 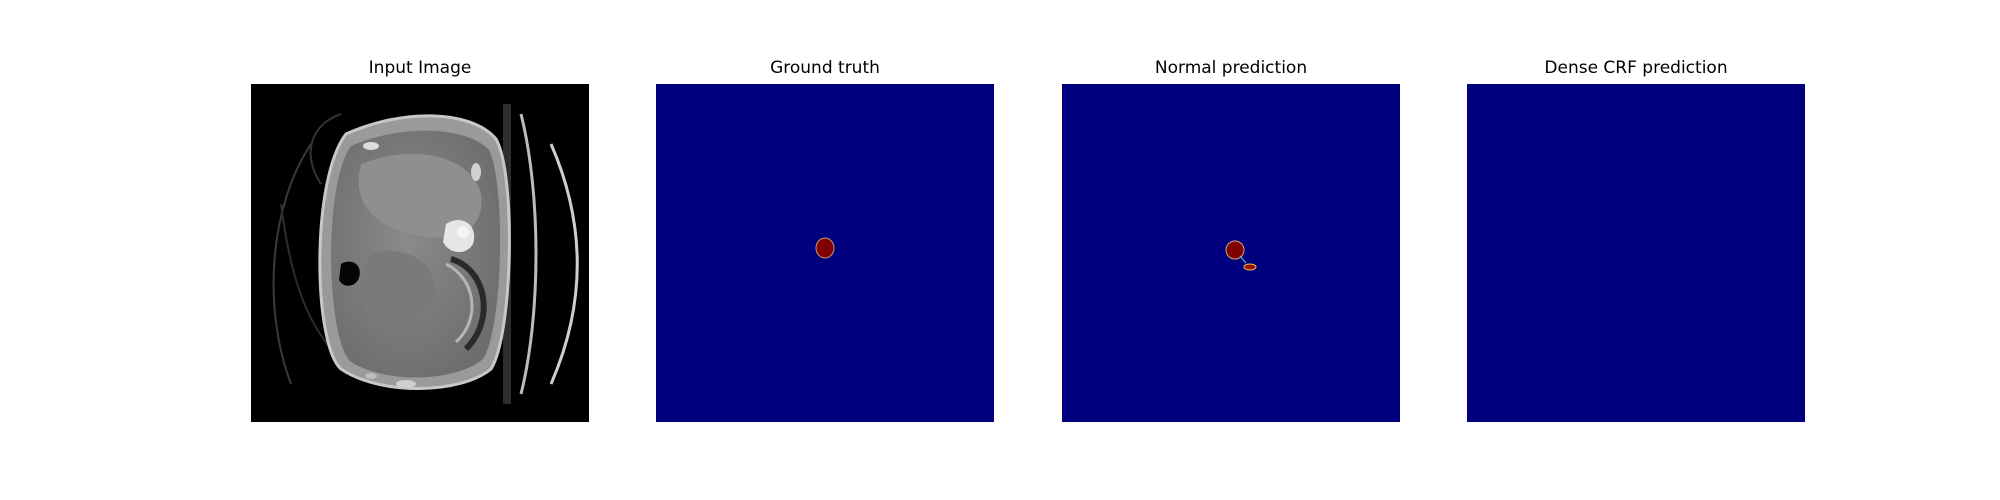 What do you see at coordinates (825, 253) in the screenshot?
I see `ground-truth-mask` at bounding box center [825, 253].